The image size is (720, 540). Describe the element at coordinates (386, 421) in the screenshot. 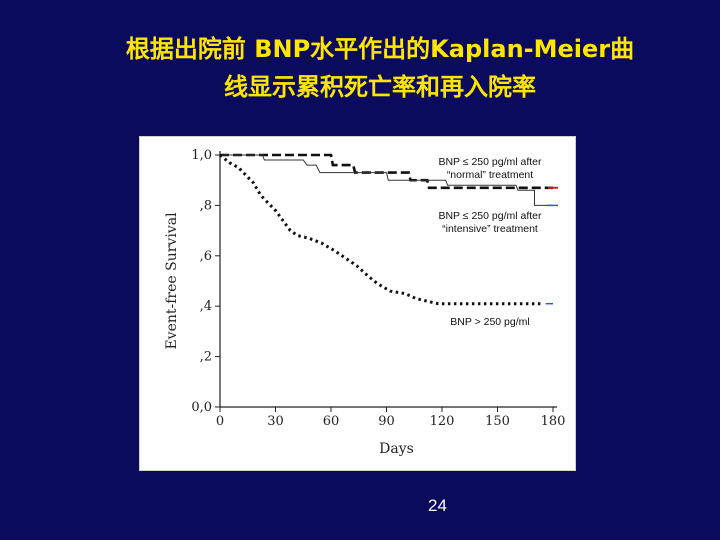

I see `x-tick-label: 90` at that location.